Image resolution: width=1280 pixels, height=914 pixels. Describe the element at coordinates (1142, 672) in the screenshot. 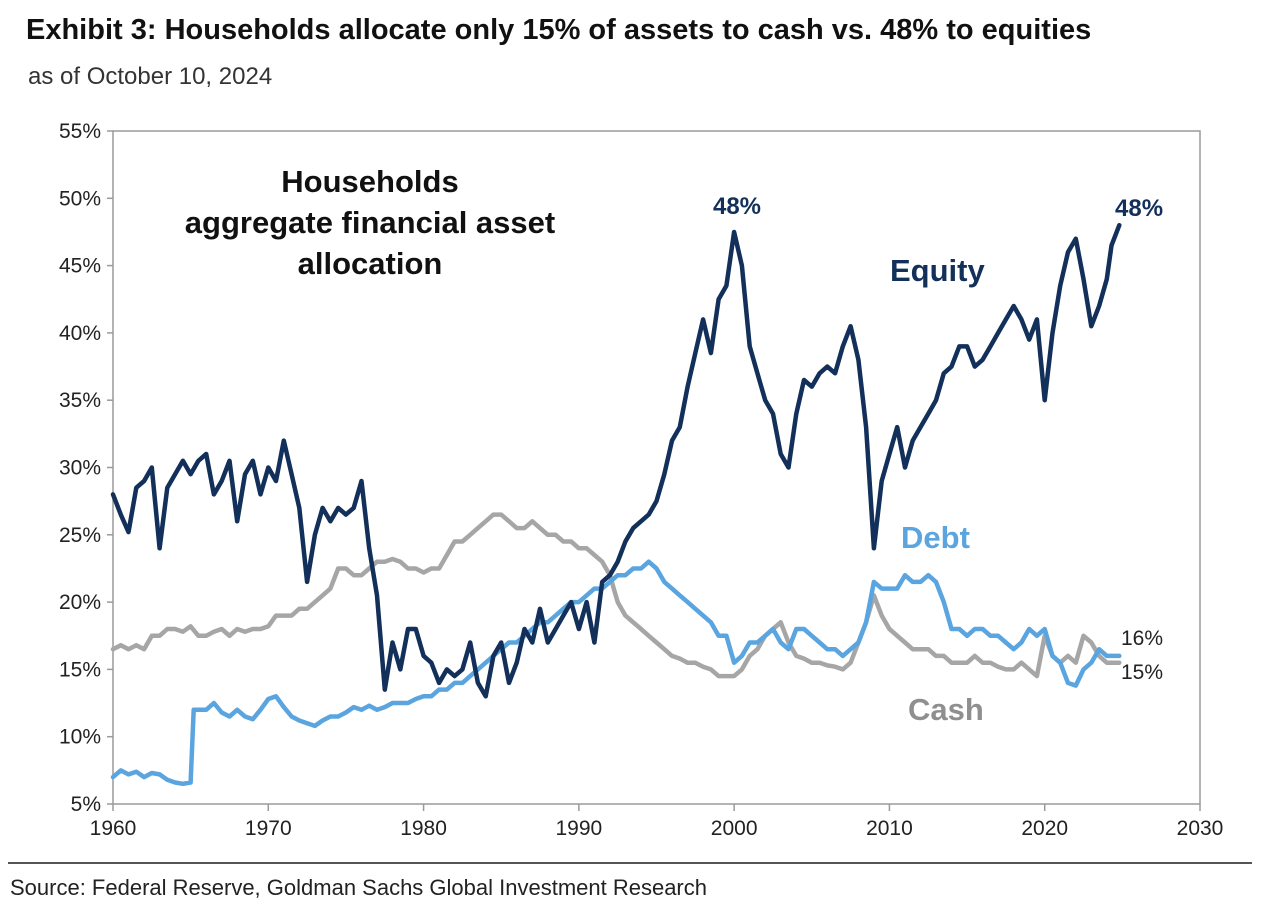

I see `cash-end-value: 15%` at that location.